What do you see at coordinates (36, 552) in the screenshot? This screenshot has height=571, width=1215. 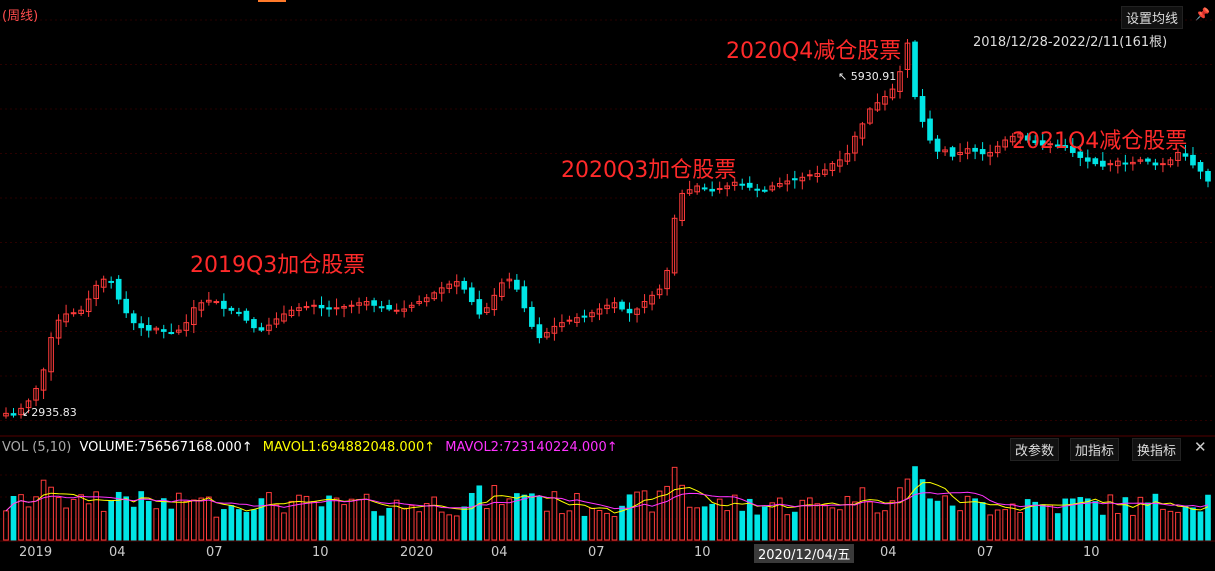 I see `x-tick-2019: 2019` at bounding box center [36, 552].